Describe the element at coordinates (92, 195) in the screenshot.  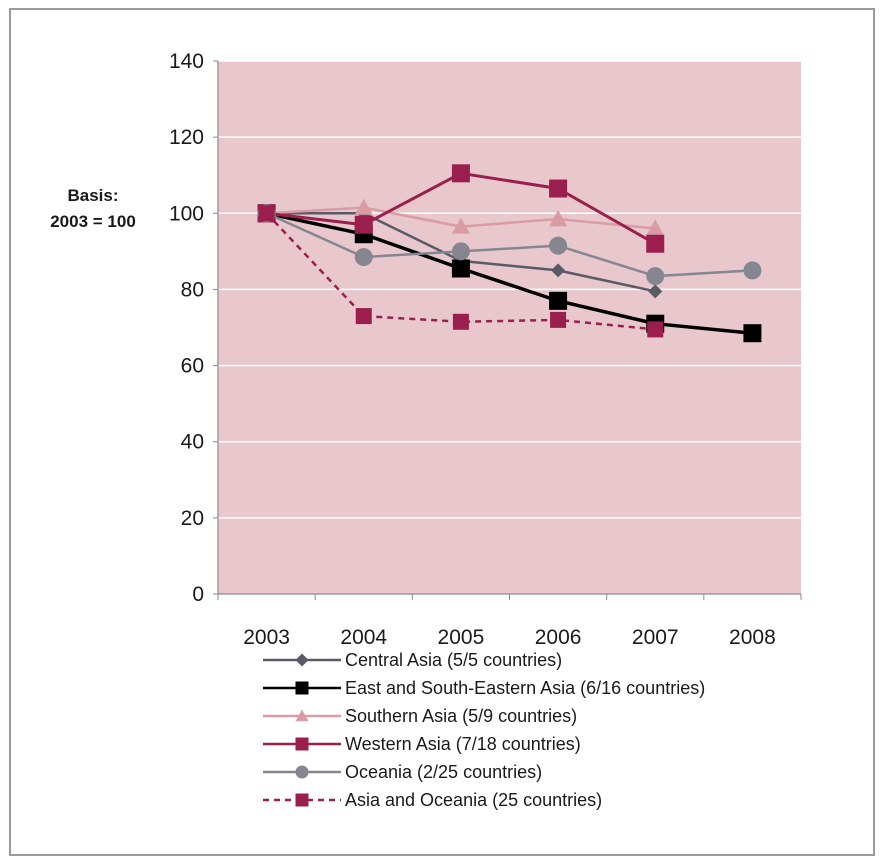
I see `y-axis-label: Basis:` at that location.